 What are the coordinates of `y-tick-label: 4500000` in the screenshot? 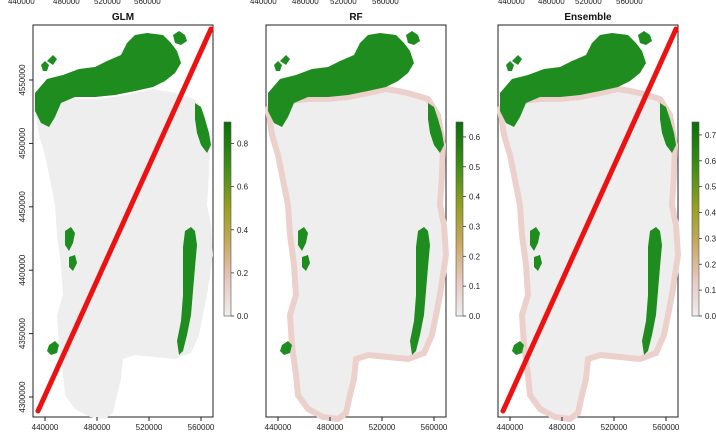 It's located at (22, 143).